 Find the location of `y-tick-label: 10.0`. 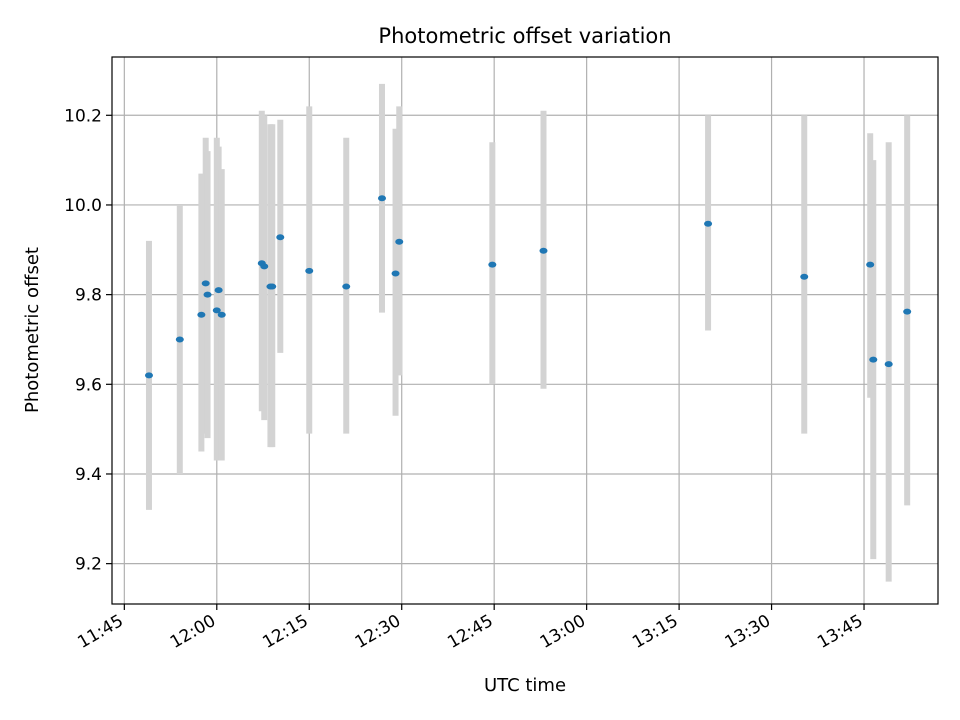

y-tick-label: 10.0 is located at coordinates (83, 206).